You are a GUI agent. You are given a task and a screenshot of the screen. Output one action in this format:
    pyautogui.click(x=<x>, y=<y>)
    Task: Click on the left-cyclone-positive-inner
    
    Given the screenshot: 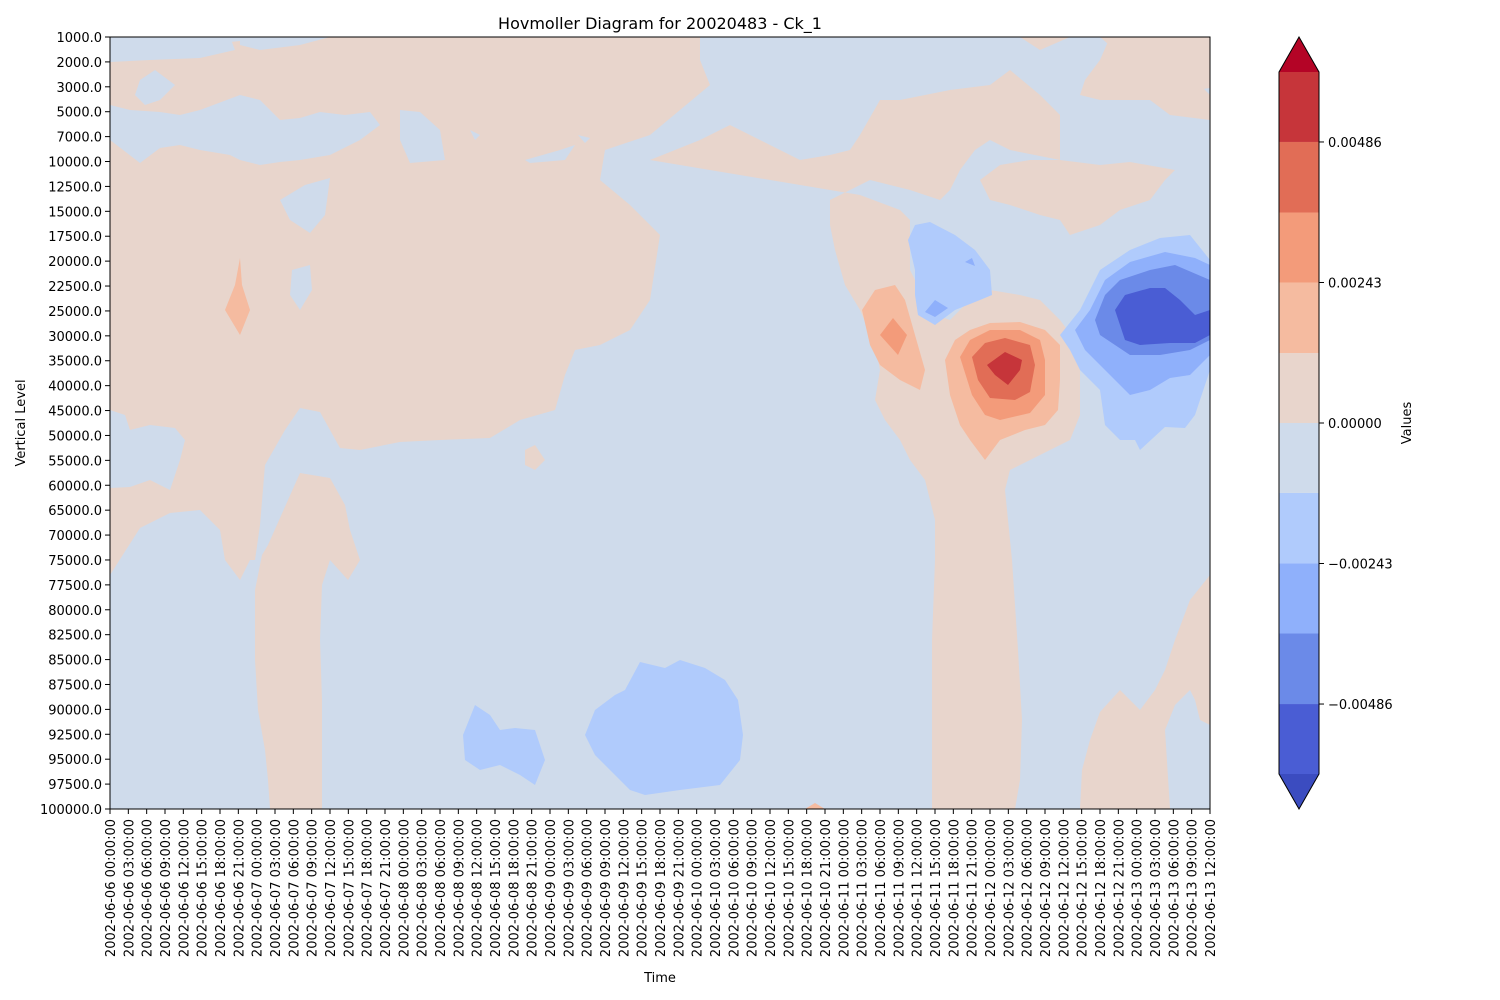 What is the action you would take?
    pyautogui.click(x=893, y=336)
    